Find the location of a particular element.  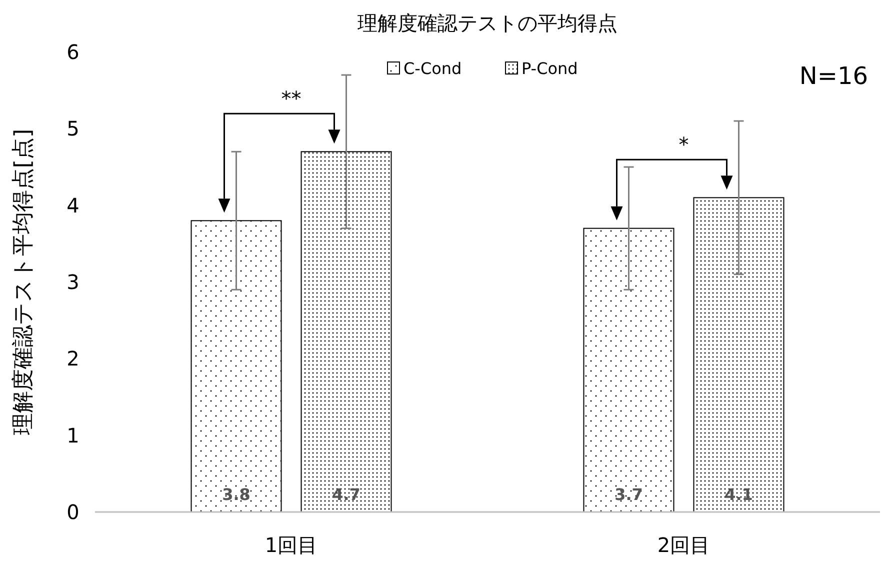

legend-label: C-Cond is located at coordinates (433, 68).